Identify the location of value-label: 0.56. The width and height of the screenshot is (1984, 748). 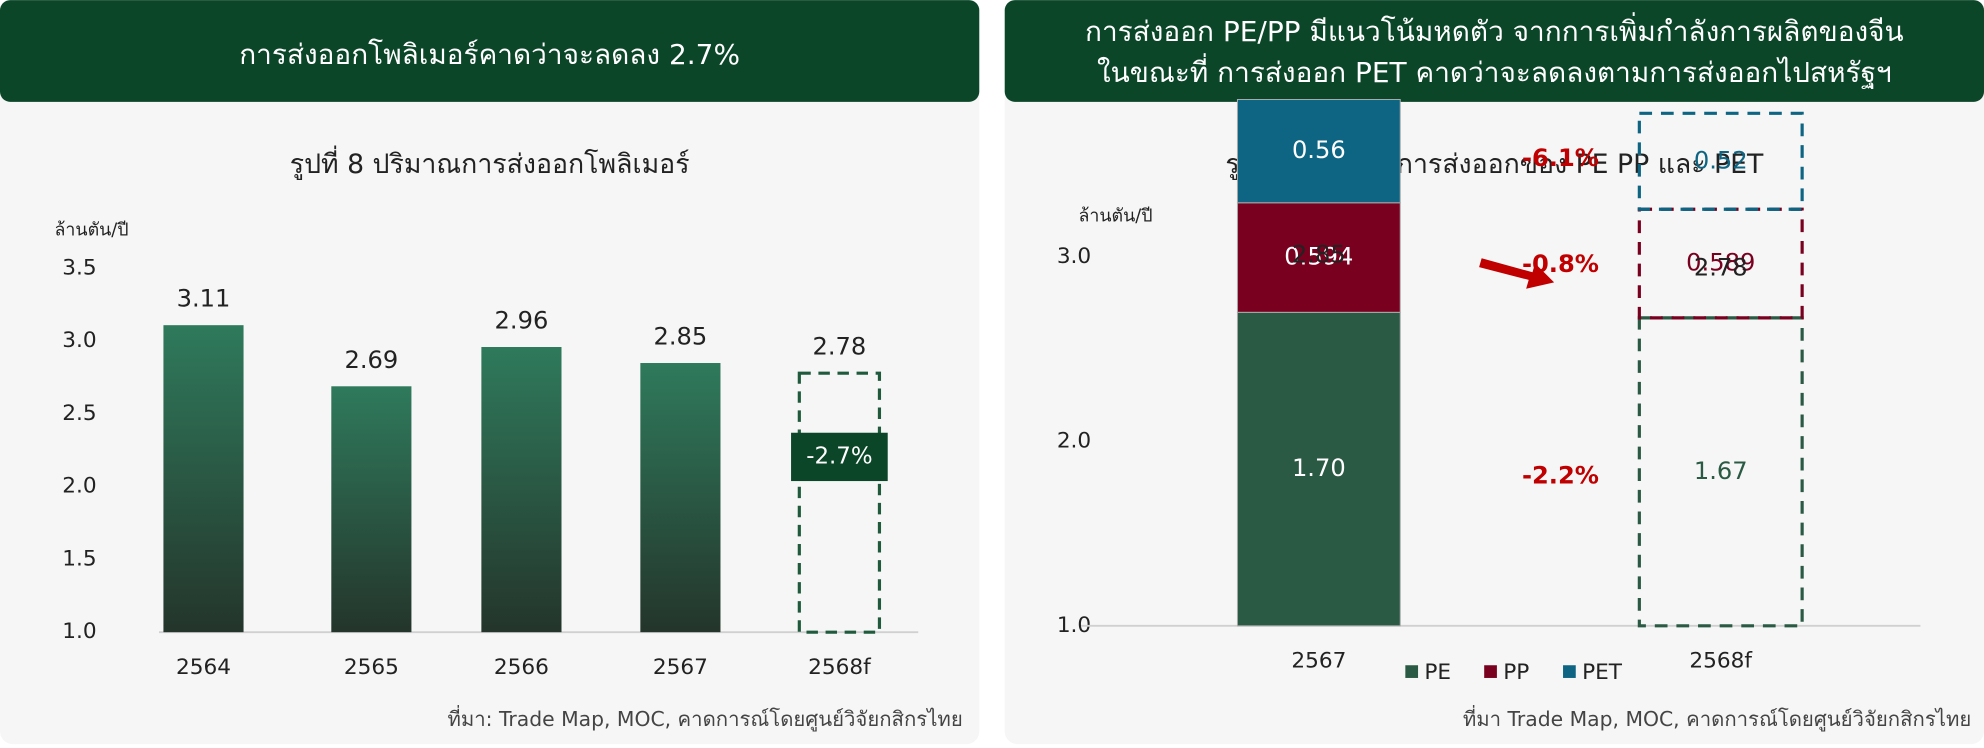
(1319, 150).